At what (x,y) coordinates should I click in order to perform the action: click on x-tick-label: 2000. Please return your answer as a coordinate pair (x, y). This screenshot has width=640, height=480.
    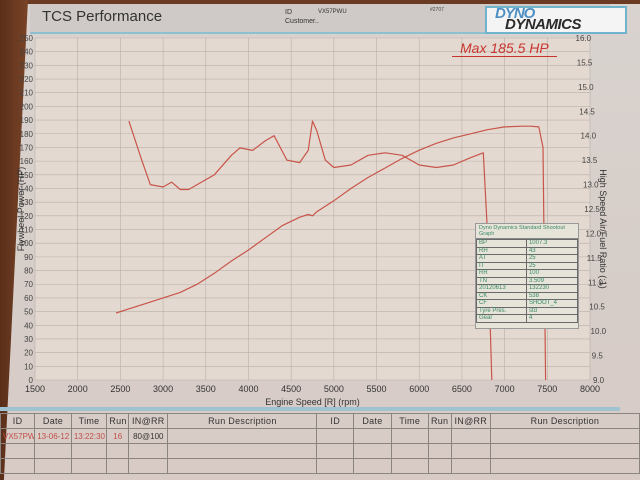
    Looking at the image, I should click on (78, 389).